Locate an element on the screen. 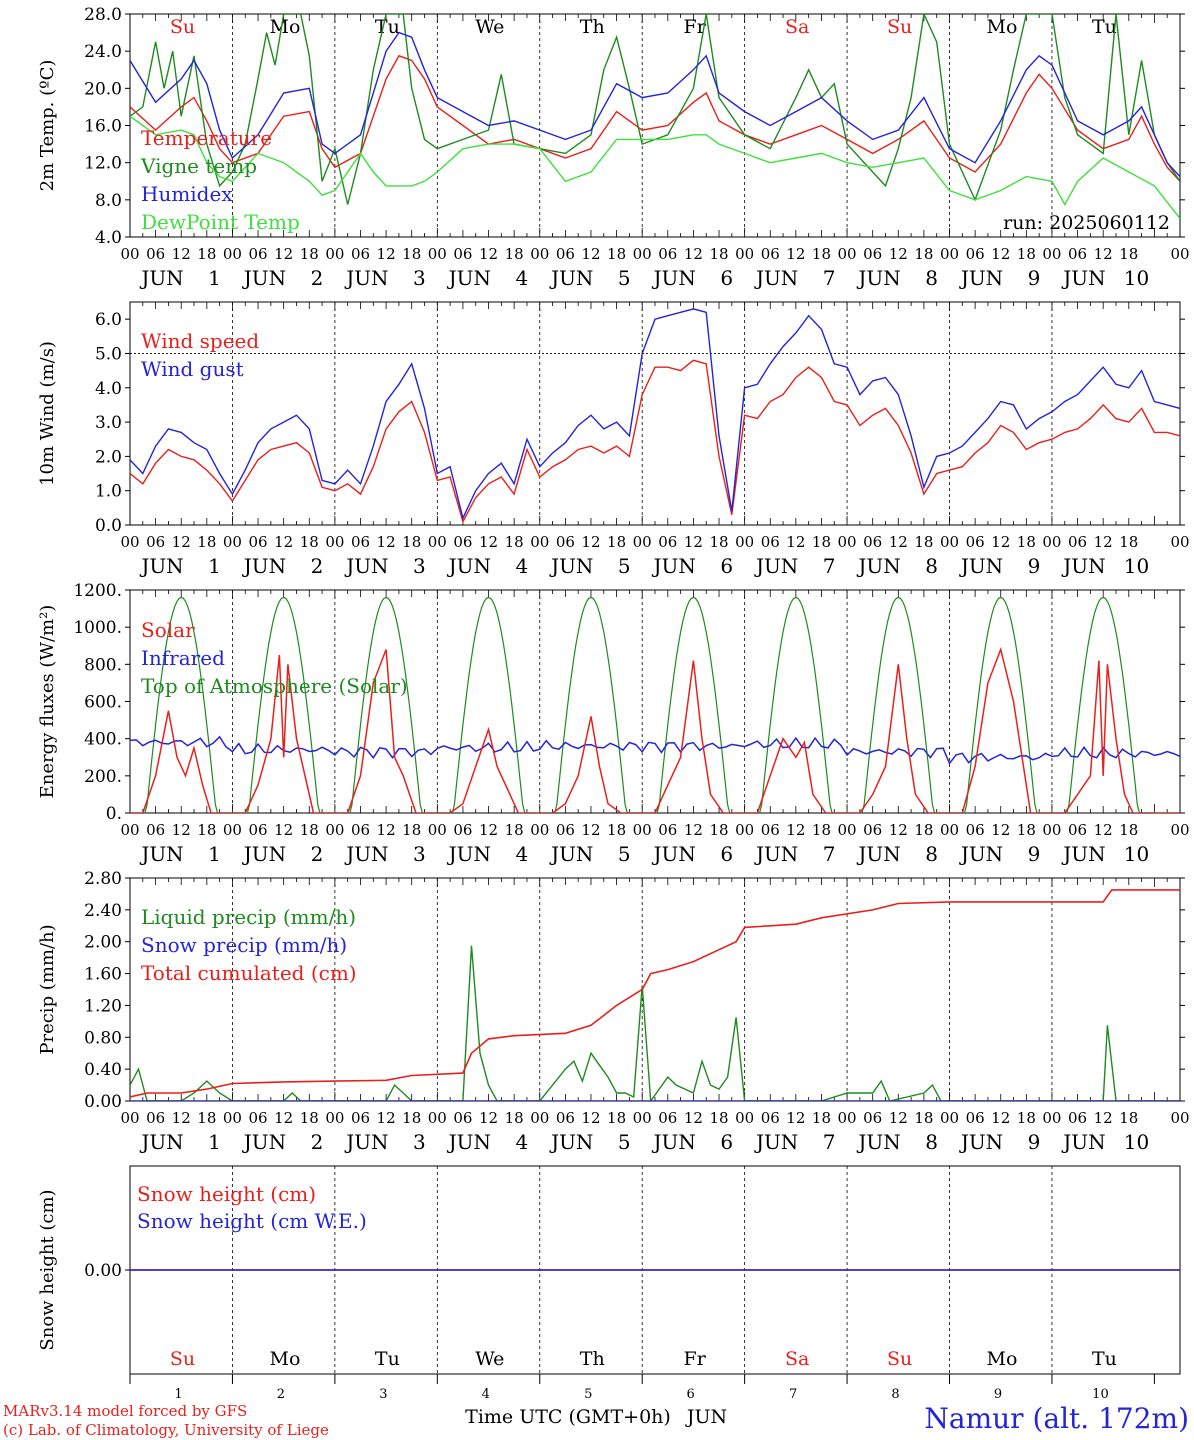 The width and height of the screenshot is (1194, 1440). time-axis-label: Time UTC (GMT+0h) is located at coordinates (568, 1417).